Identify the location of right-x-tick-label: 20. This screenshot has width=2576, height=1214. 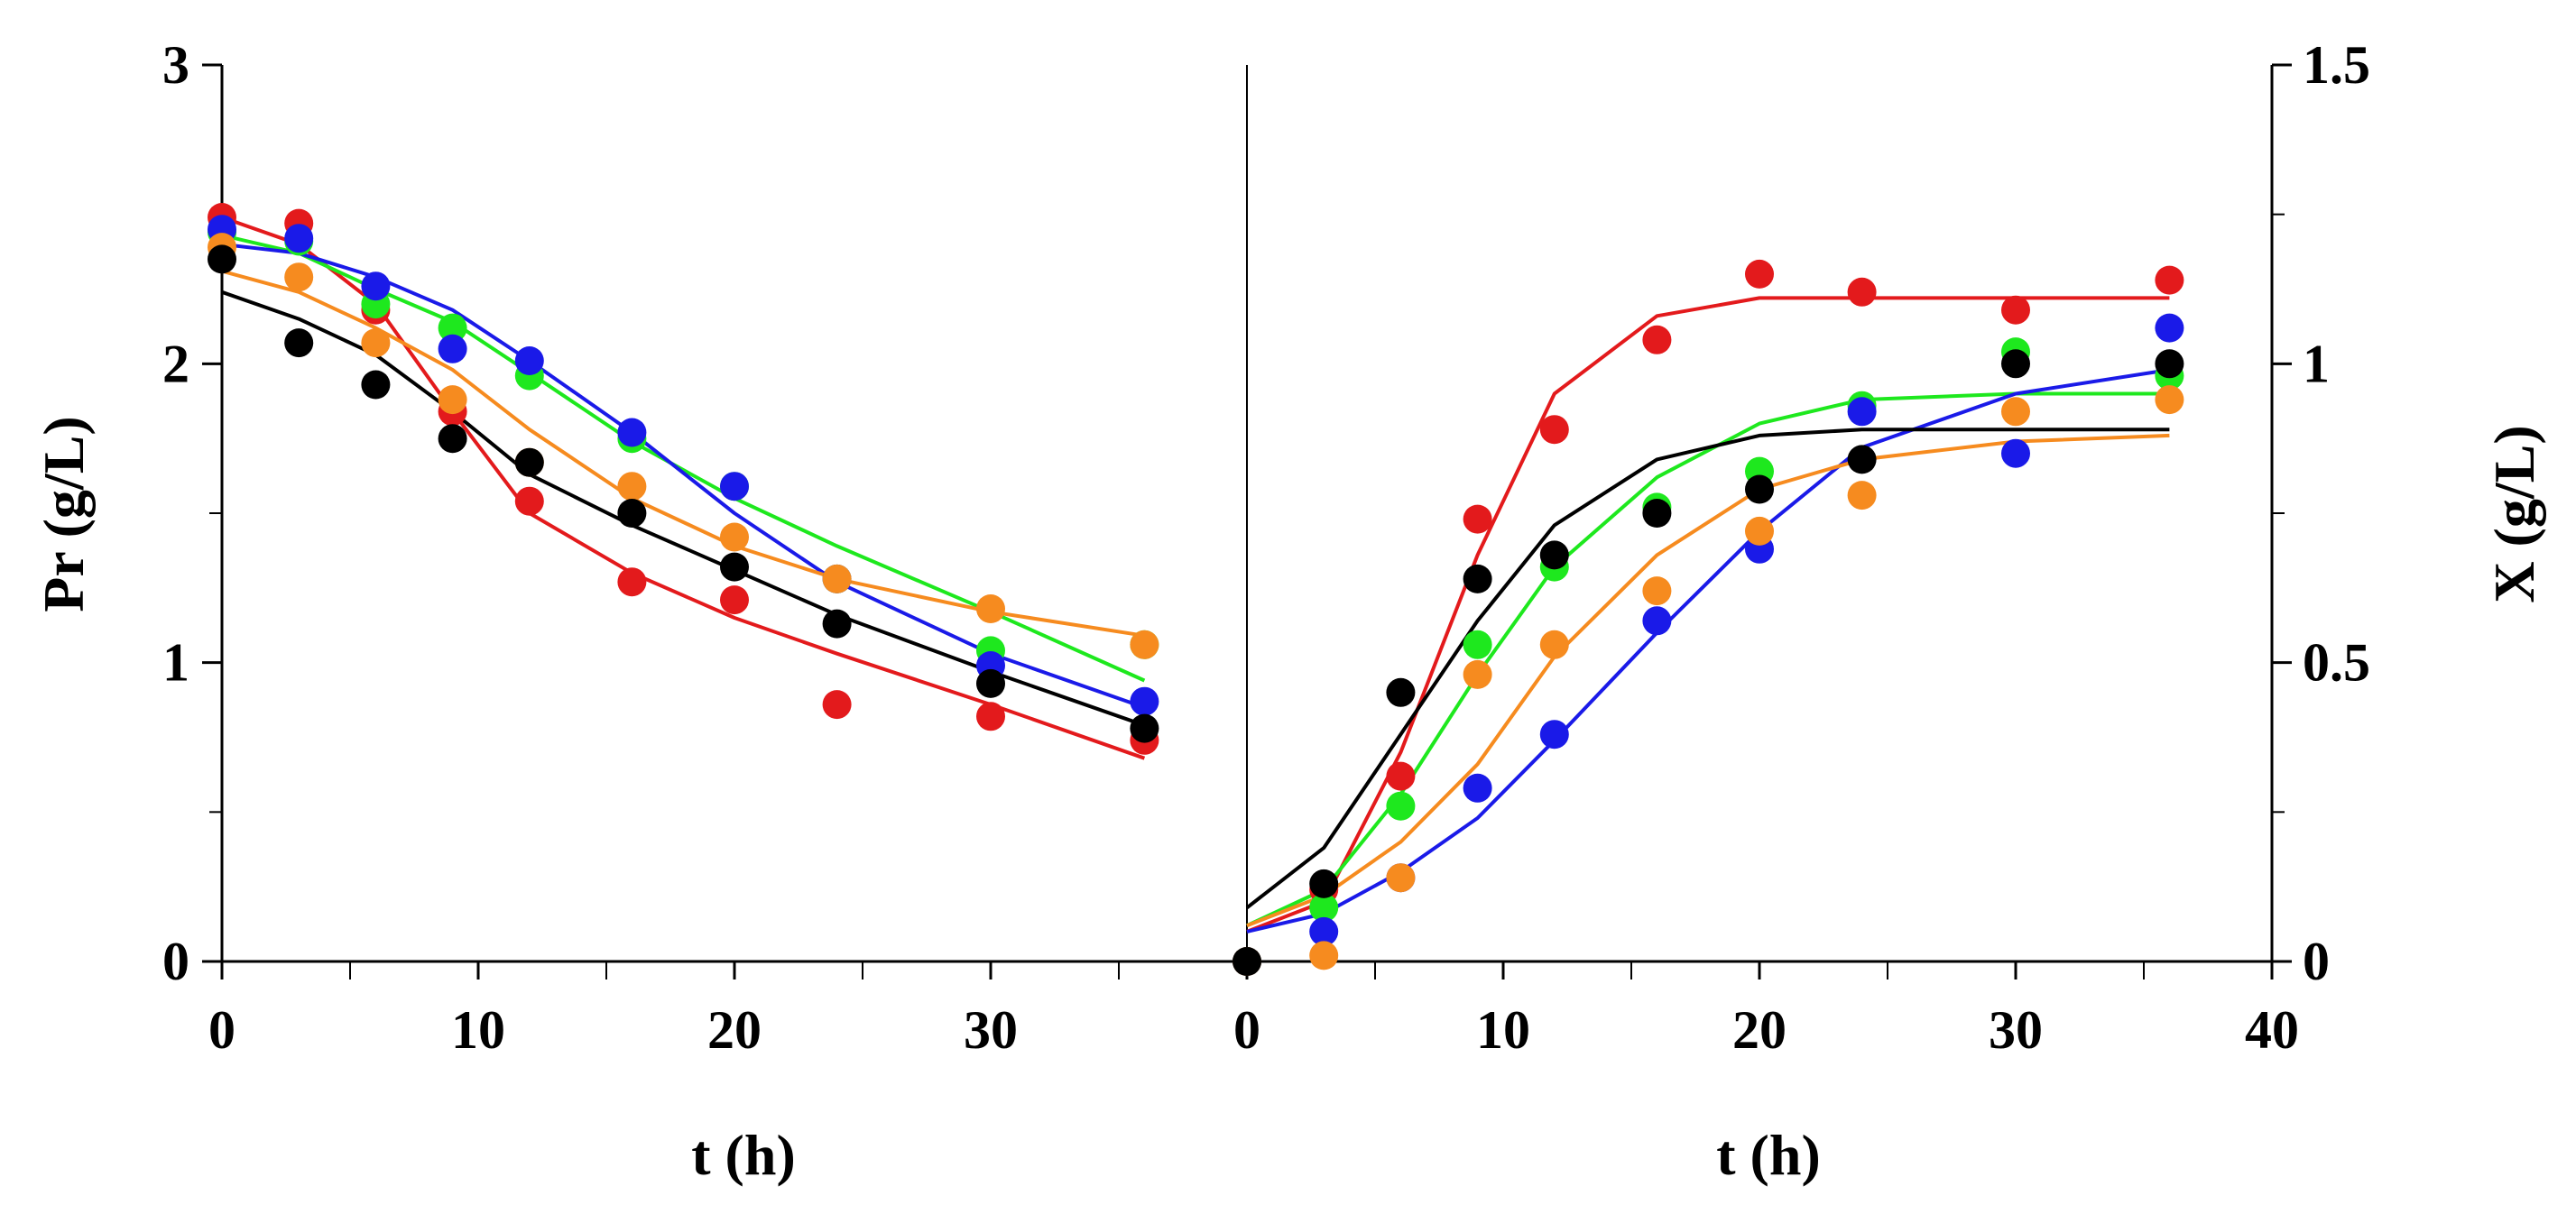
(1759, 1030).